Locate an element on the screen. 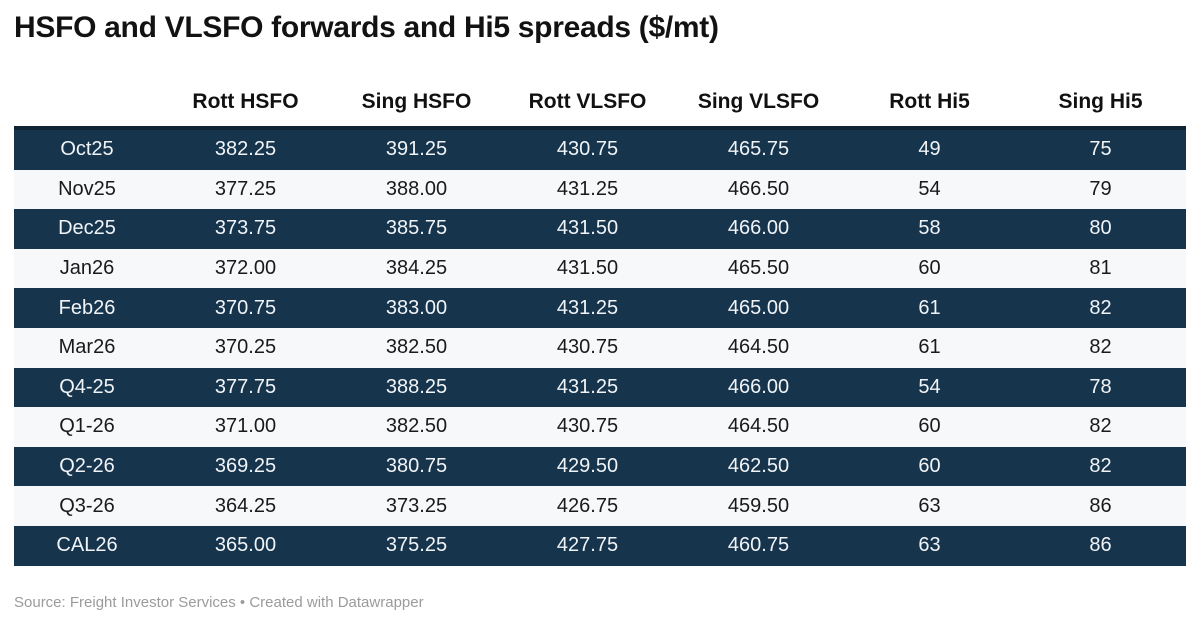  table-row: Mar26 370.25 382.50 430.75 464.50 61 82 is located at coordinates (600, 347).